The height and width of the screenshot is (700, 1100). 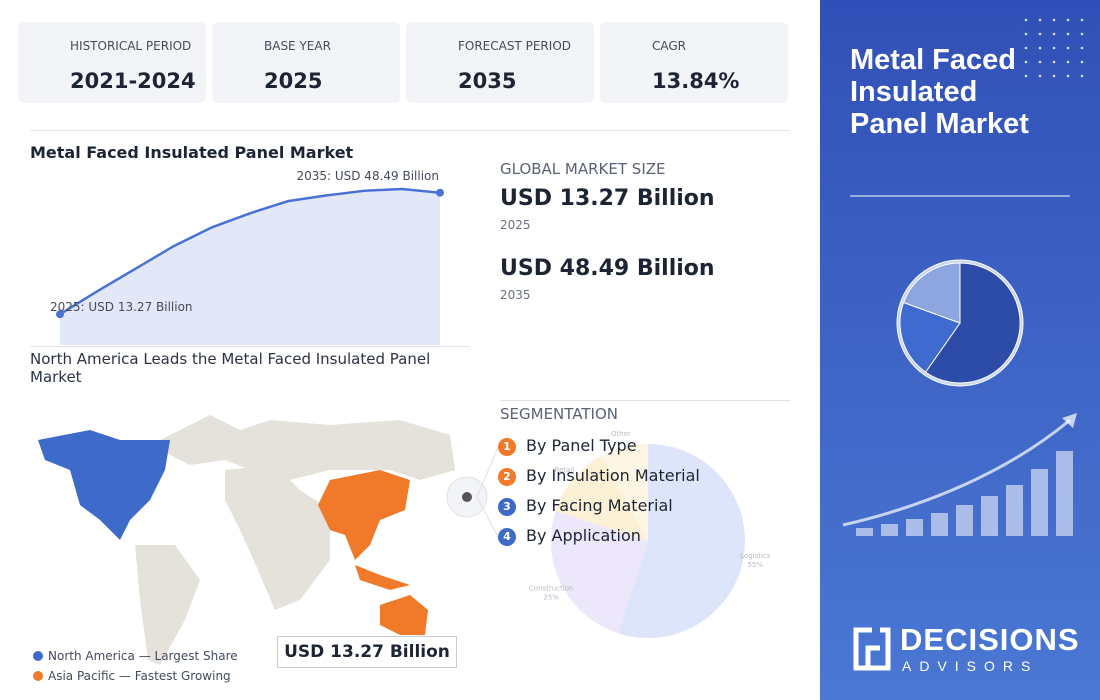 What do you see at coordinates (500, 62) in the screenshot?
I see `stat-card: FORECAST PERIOD 2035` at bounding box center [500, 62].